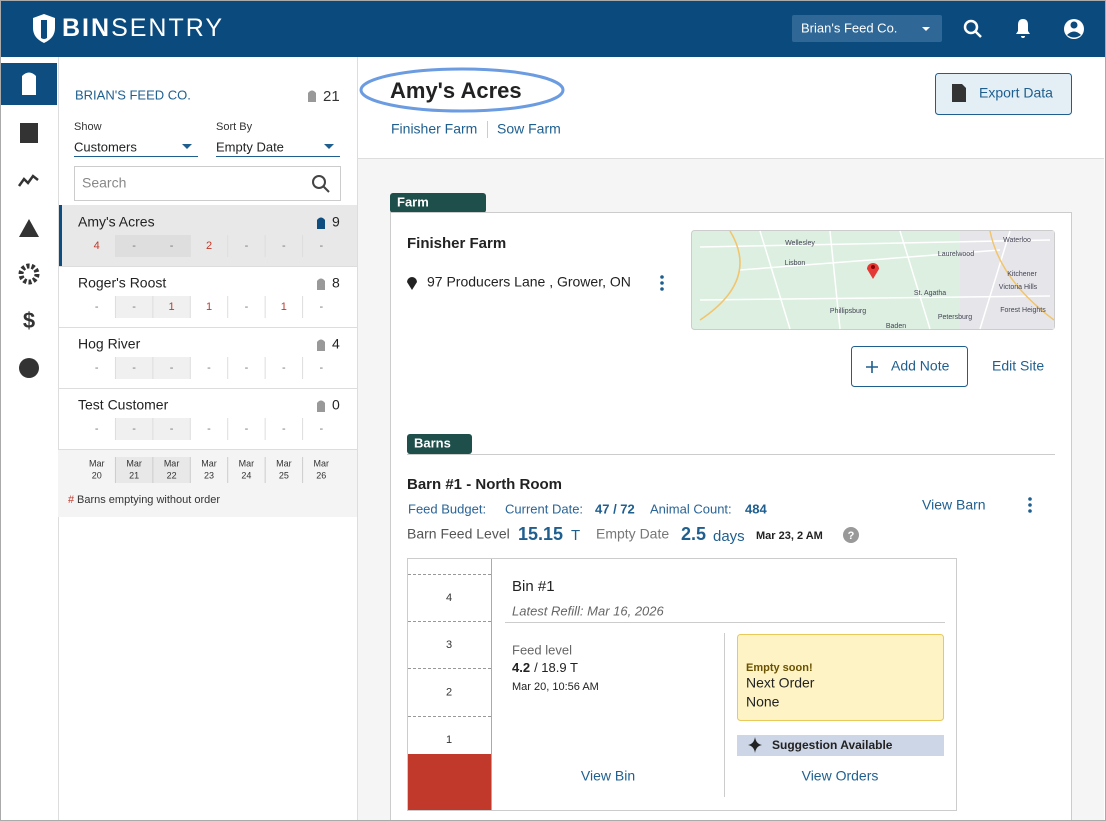  What do you see at coordinates (28, 180) in the screenshot?
I see `rail-analytics-icon` at bounding box center [28, 180].